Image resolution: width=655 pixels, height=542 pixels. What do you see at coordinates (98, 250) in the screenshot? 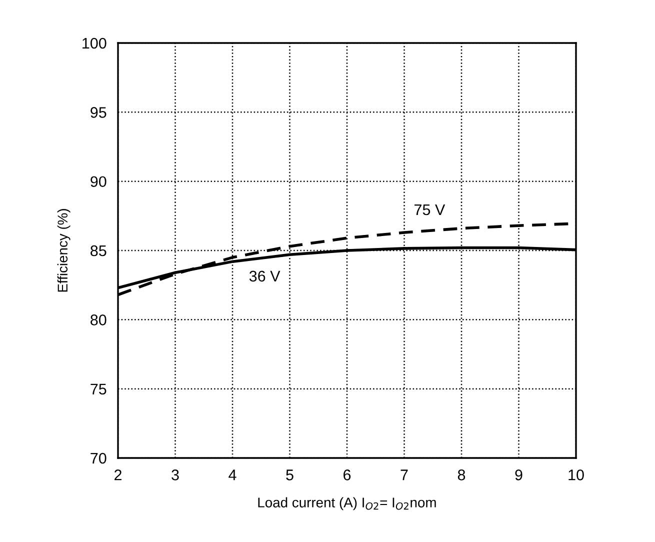
I see `y-tick-label: 85` at bounding box center [98, 250].